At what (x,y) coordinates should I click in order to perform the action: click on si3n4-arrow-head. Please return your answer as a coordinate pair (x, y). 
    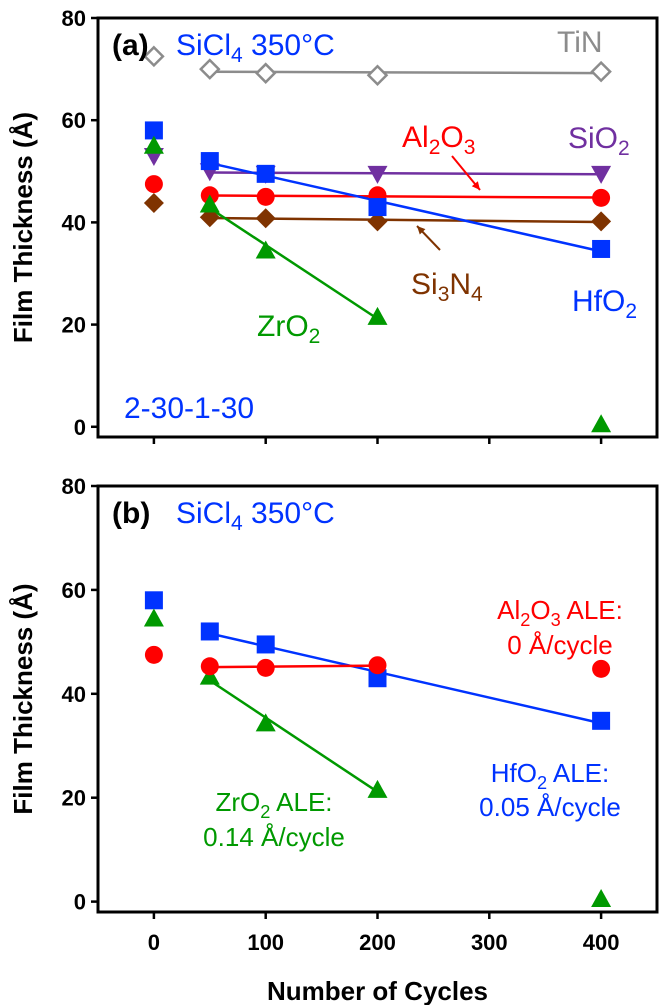
    Looking at the image, I should click on (421, 230).